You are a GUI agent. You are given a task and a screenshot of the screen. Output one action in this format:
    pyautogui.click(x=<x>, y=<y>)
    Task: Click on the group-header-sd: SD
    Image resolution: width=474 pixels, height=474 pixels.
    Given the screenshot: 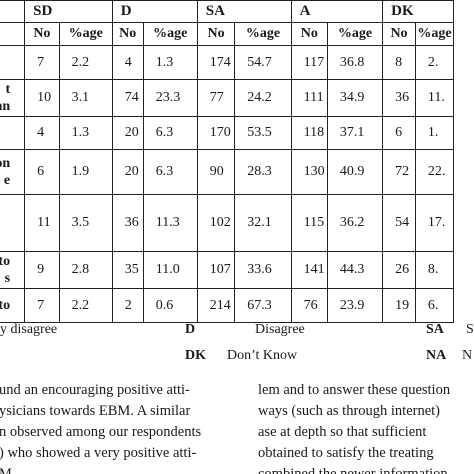 What is the action you would take?
    pyautogui.click(x=68, y=11)
    